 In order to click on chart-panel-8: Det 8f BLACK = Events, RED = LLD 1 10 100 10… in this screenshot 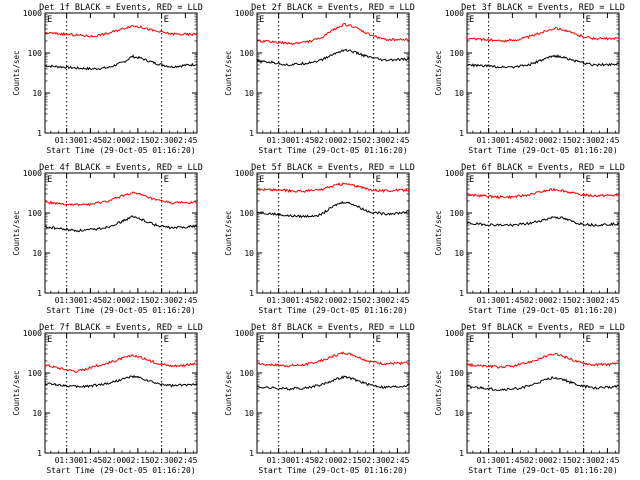, I will do `click(319, 399)`.